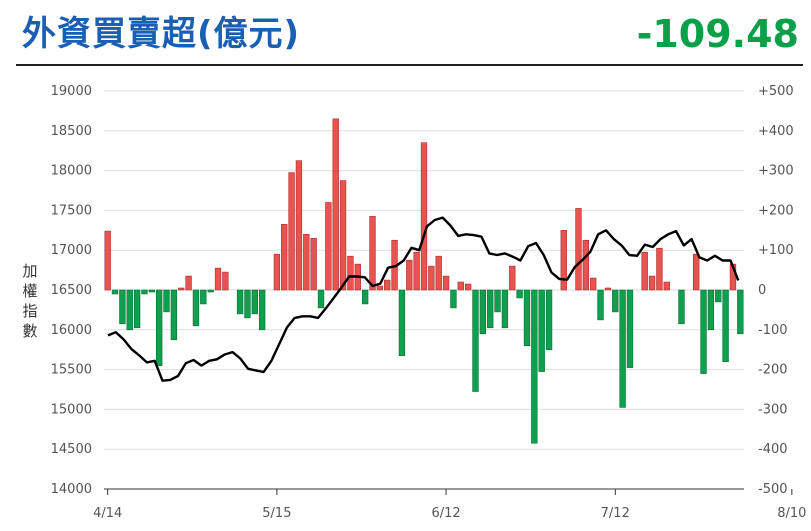 Image resolution: width=811 pixels, height=531 pixels. I want to click on x-tick-label: 5/15, so click(276, 513).